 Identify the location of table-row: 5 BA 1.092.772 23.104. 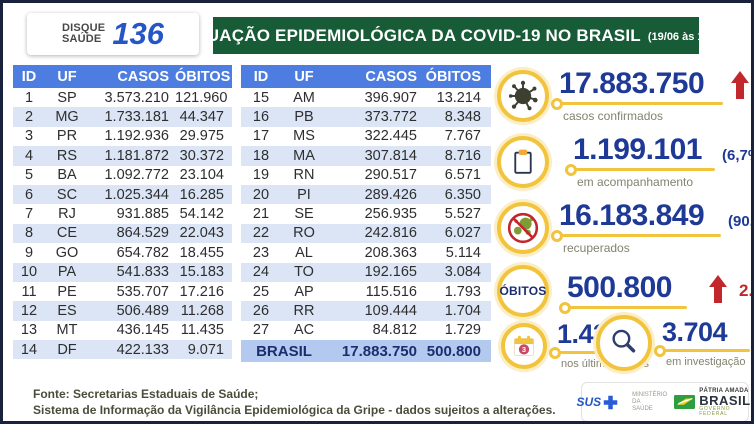
(122, 175).